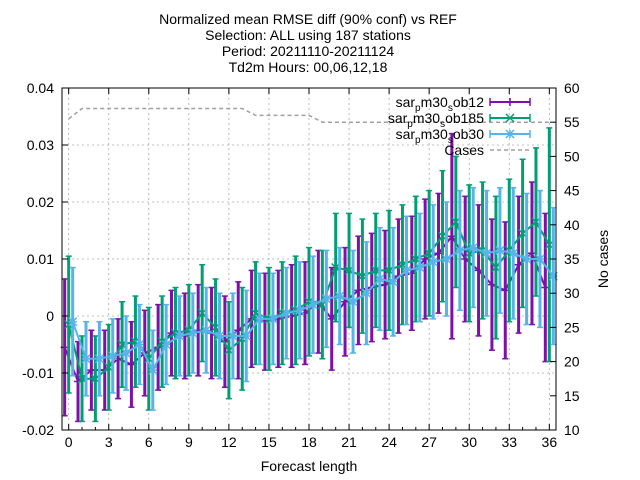 Image resolution: width=640 pixels, height=480 pixels. I want to click on y-tick-label: 0.01, so click(40, 259).